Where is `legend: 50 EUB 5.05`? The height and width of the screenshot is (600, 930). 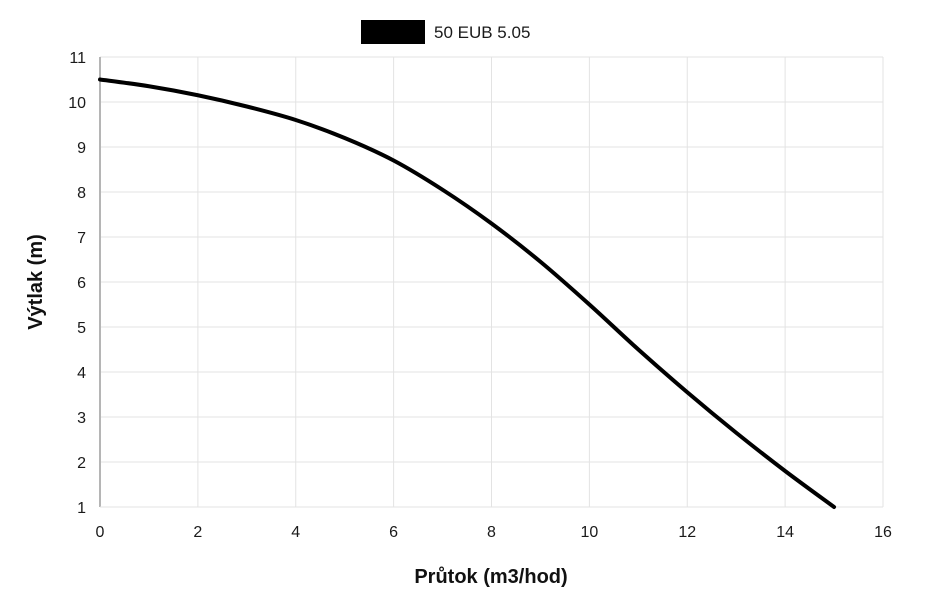
legend: 50 EUB 5.05 is located at coordinates (445, 32).